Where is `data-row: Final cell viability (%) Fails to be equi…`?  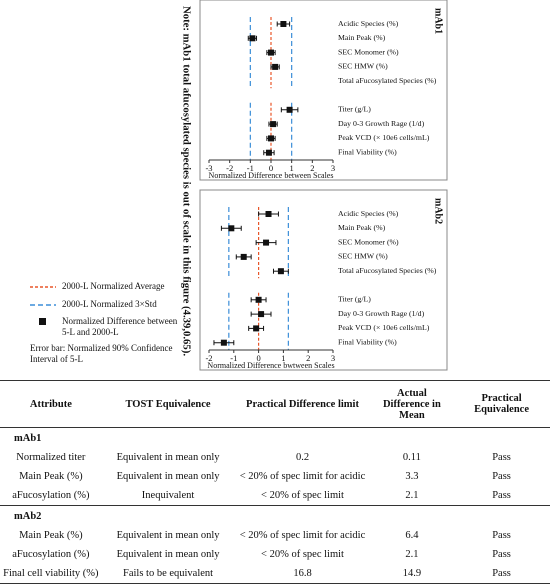 data-row: Final cell viability (%) Fails to be equi… is located at coordinates (275, 574).